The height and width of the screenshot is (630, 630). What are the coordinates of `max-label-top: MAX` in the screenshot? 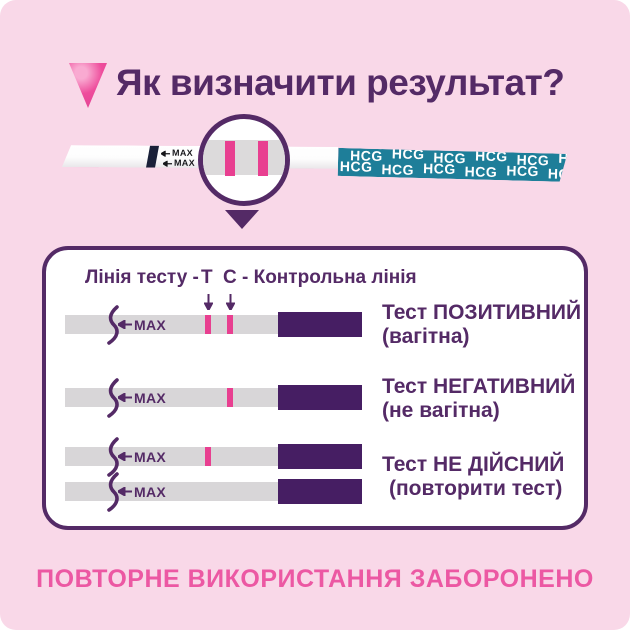 It's located at (177, 153).